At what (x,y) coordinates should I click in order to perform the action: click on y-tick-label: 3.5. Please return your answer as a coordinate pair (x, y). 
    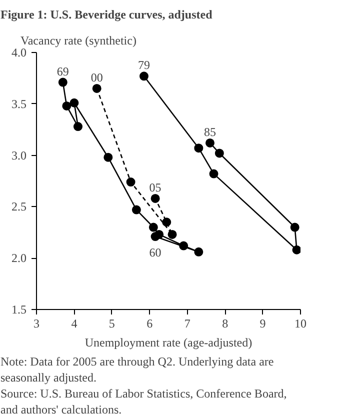
    Looking at the image, I should click on (19, 103).